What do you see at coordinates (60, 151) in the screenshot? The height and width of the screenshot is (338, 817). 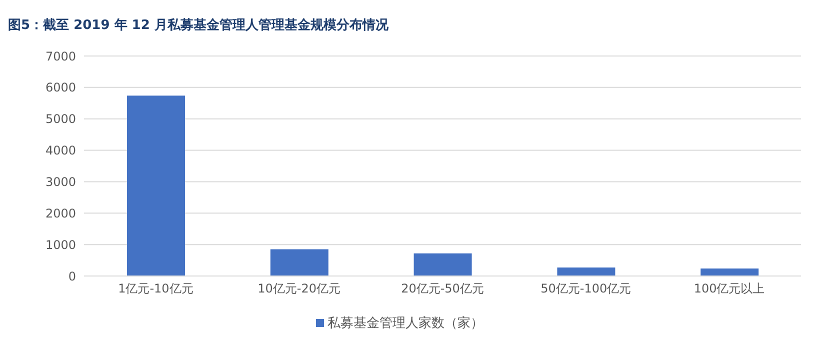 I see `y-tick-label: 4000` at bounding box center [60, 151].